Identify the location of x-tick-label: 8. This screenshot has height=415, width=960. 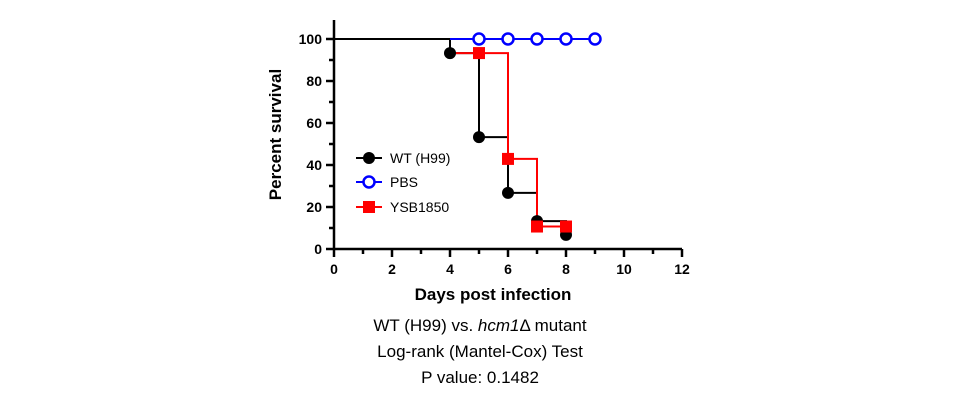
(566, 269).